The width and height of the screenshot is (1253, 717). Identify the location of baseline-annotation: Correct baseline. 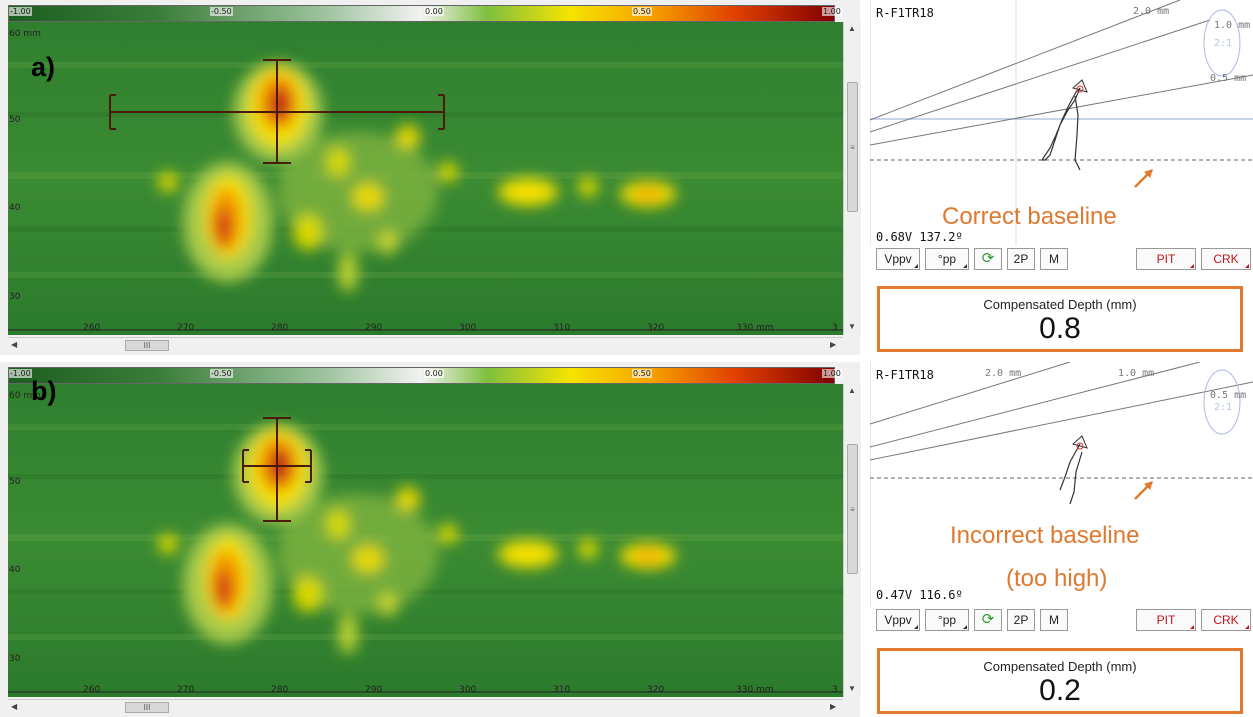
(1029, 216).